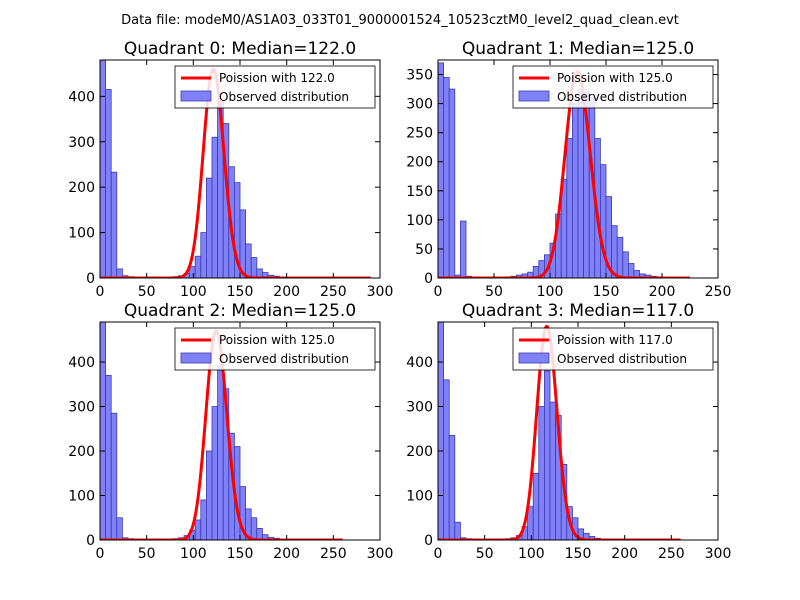  I want to click on plot-content, so click(236, 169).